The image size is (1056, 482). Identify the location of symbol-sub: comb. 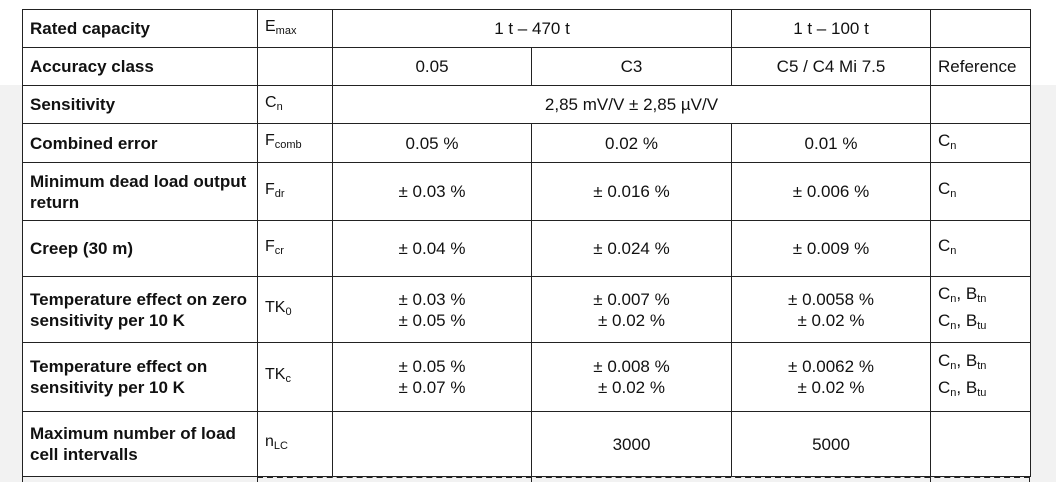
(288, 145).